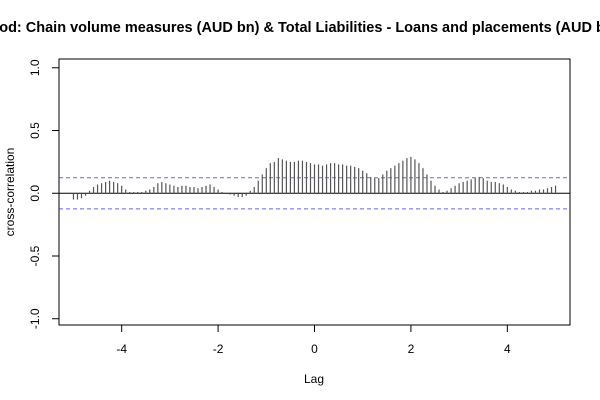 This screenshot has height=400, width=600. Describe the element at coordinates (314, 349) in the screenshot. I see `x-tick-label: 0` at that location.